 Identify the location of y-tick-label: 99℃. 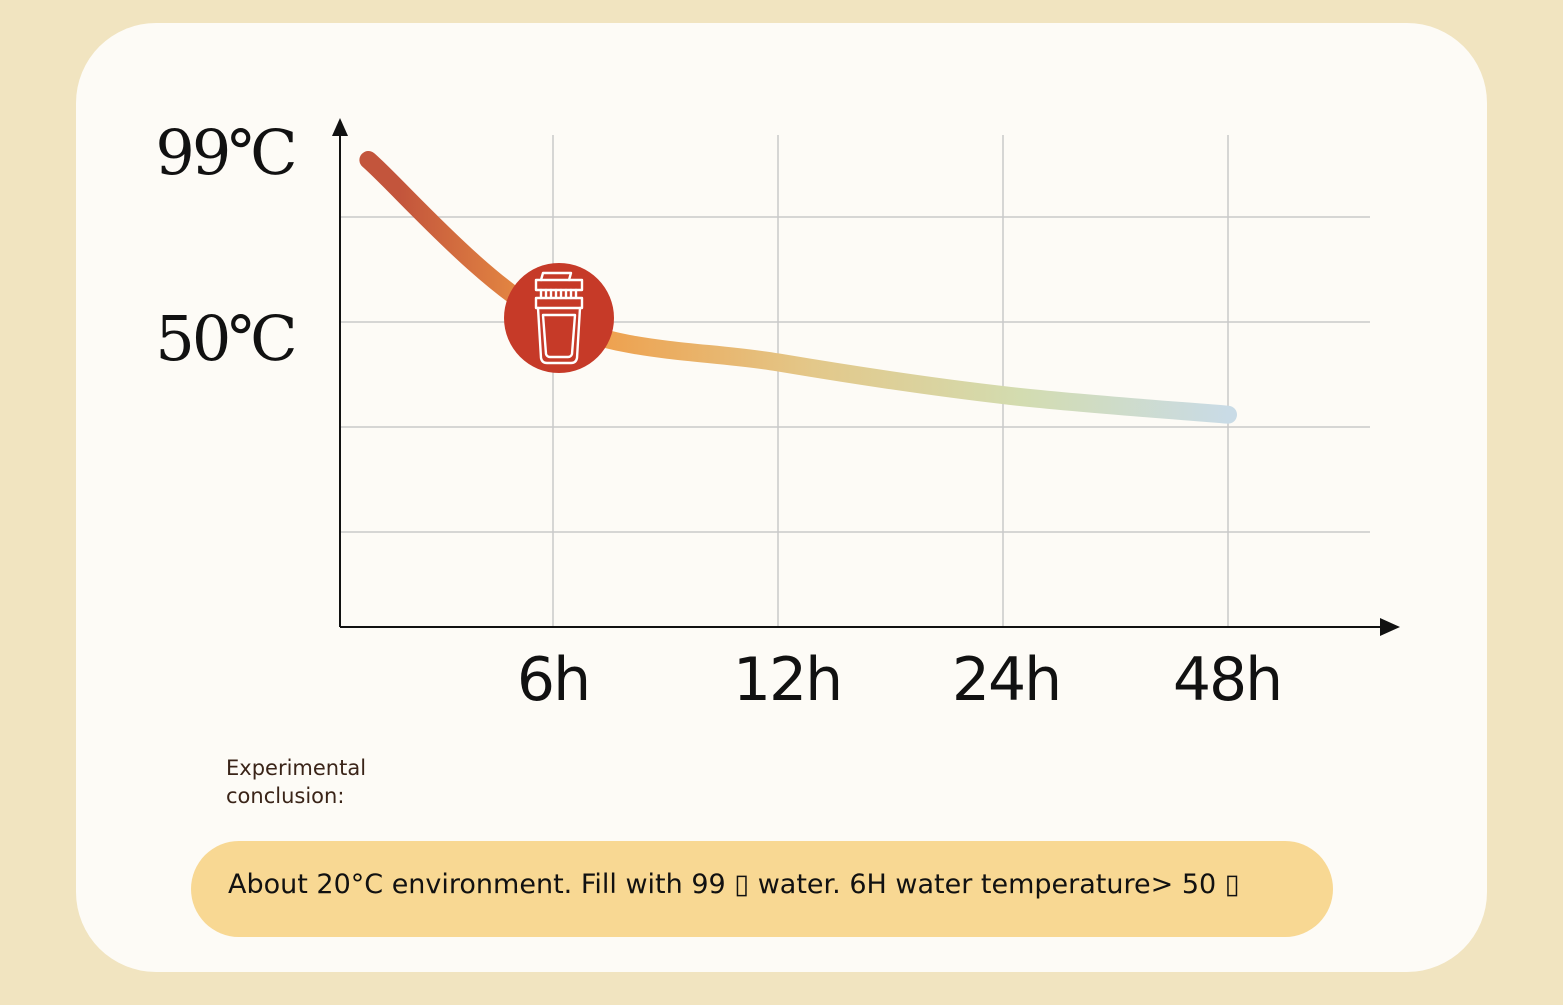
(226, 152).